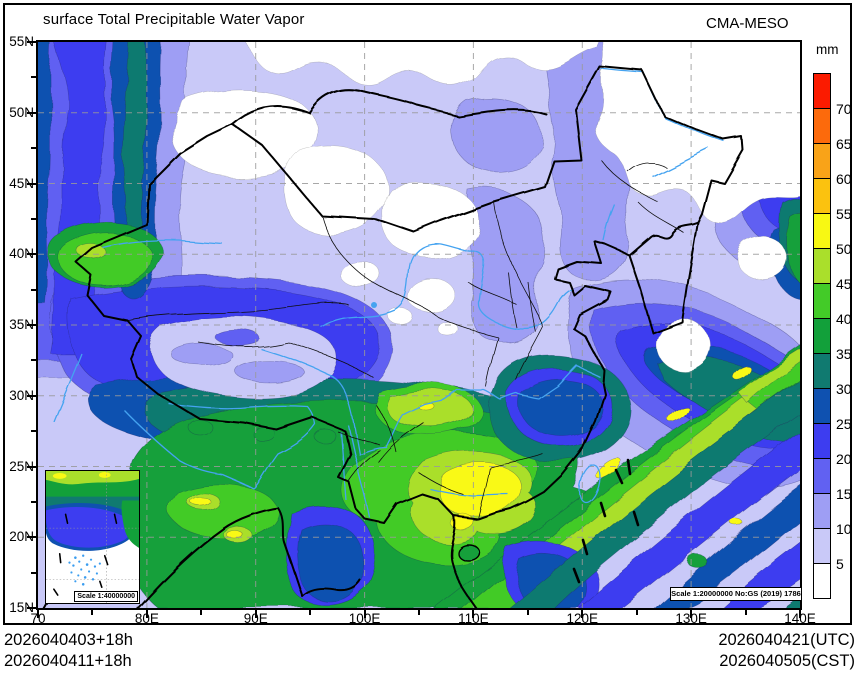 Image resolution: width=860 pixels, height=677 pixels. Describe the element at coordinates (747, 23) in the screenshot. I see `model-name: CMA-MESO` at that location.